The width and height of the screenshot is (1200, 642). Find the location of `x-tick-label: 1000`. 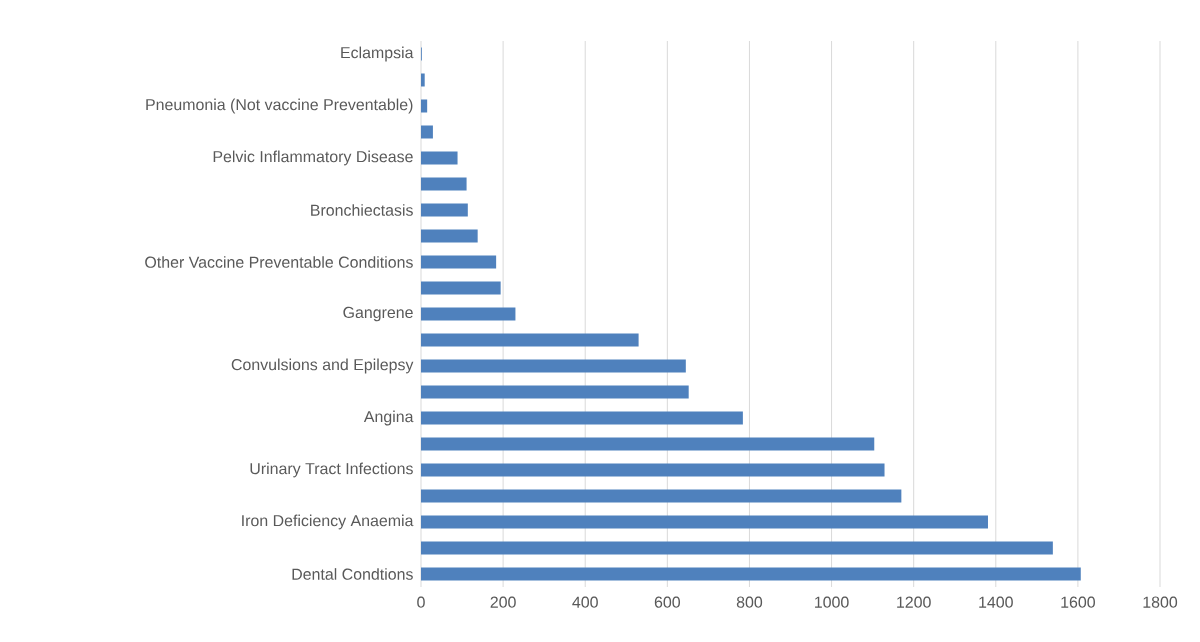

x-tick-label: 1000 is located at coordinates (832, 602).